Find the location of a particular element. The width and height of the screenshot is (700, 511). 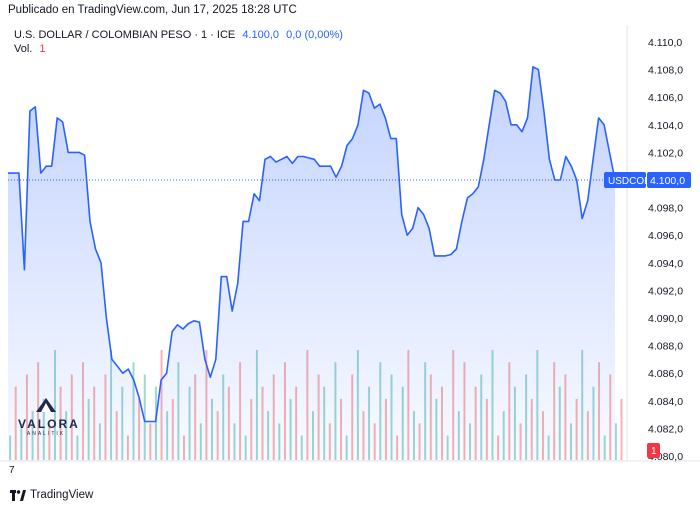

y-tick-label: 4.090,0 is located at coordinates (665, 319).